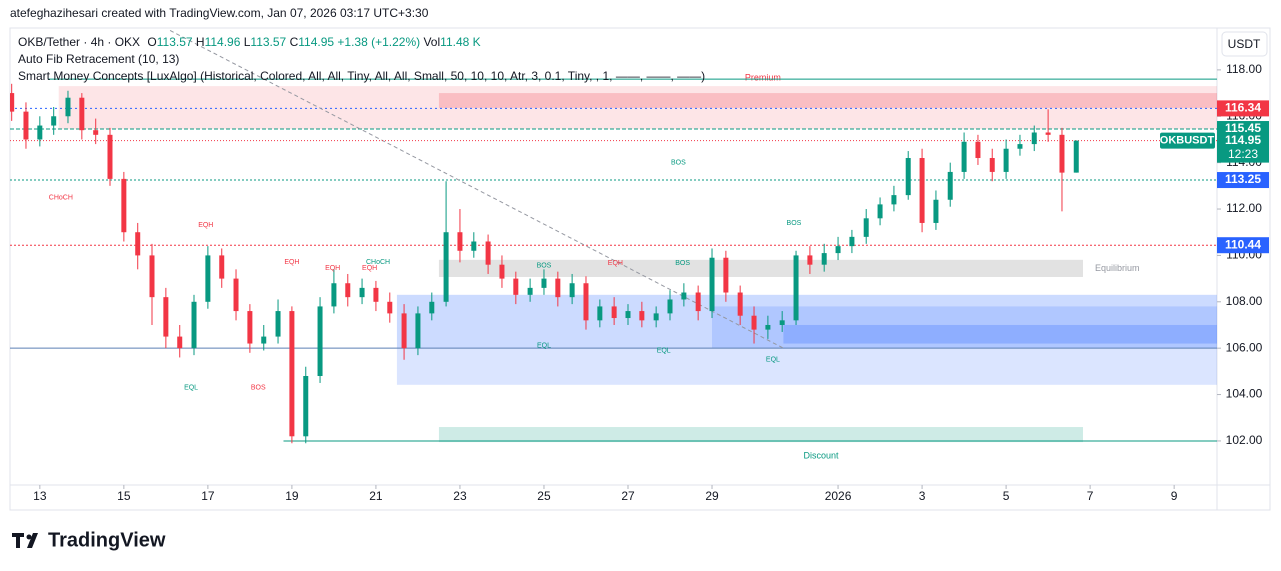 Image resolution: width=1281 pixels, height=571 pixels. I want to click on symbol-tag, so click(1187, 140).